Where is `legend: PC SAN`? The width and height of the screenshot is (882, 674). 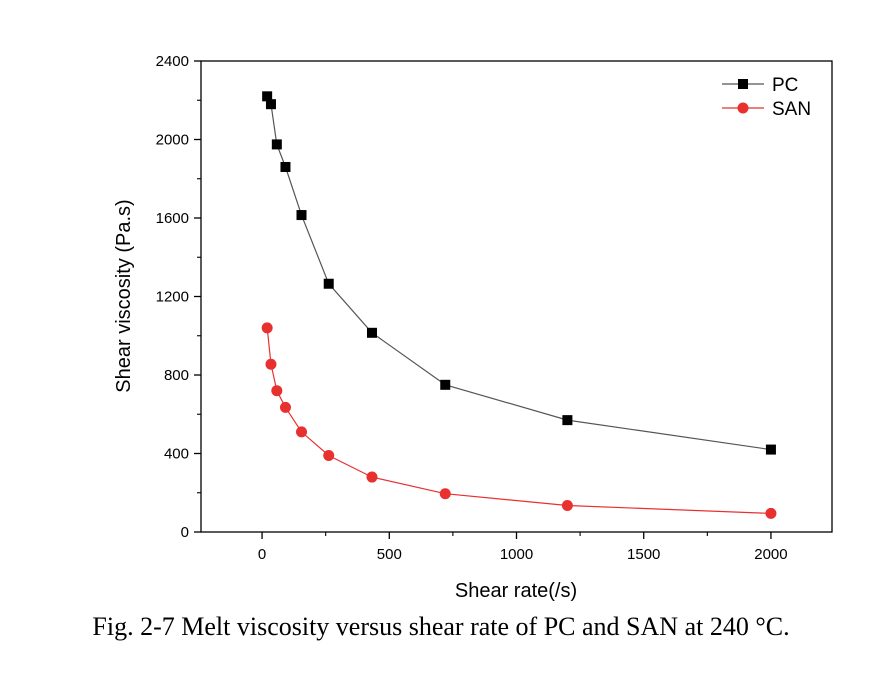
legend: PC SAN is located at coordinates (766, 97).